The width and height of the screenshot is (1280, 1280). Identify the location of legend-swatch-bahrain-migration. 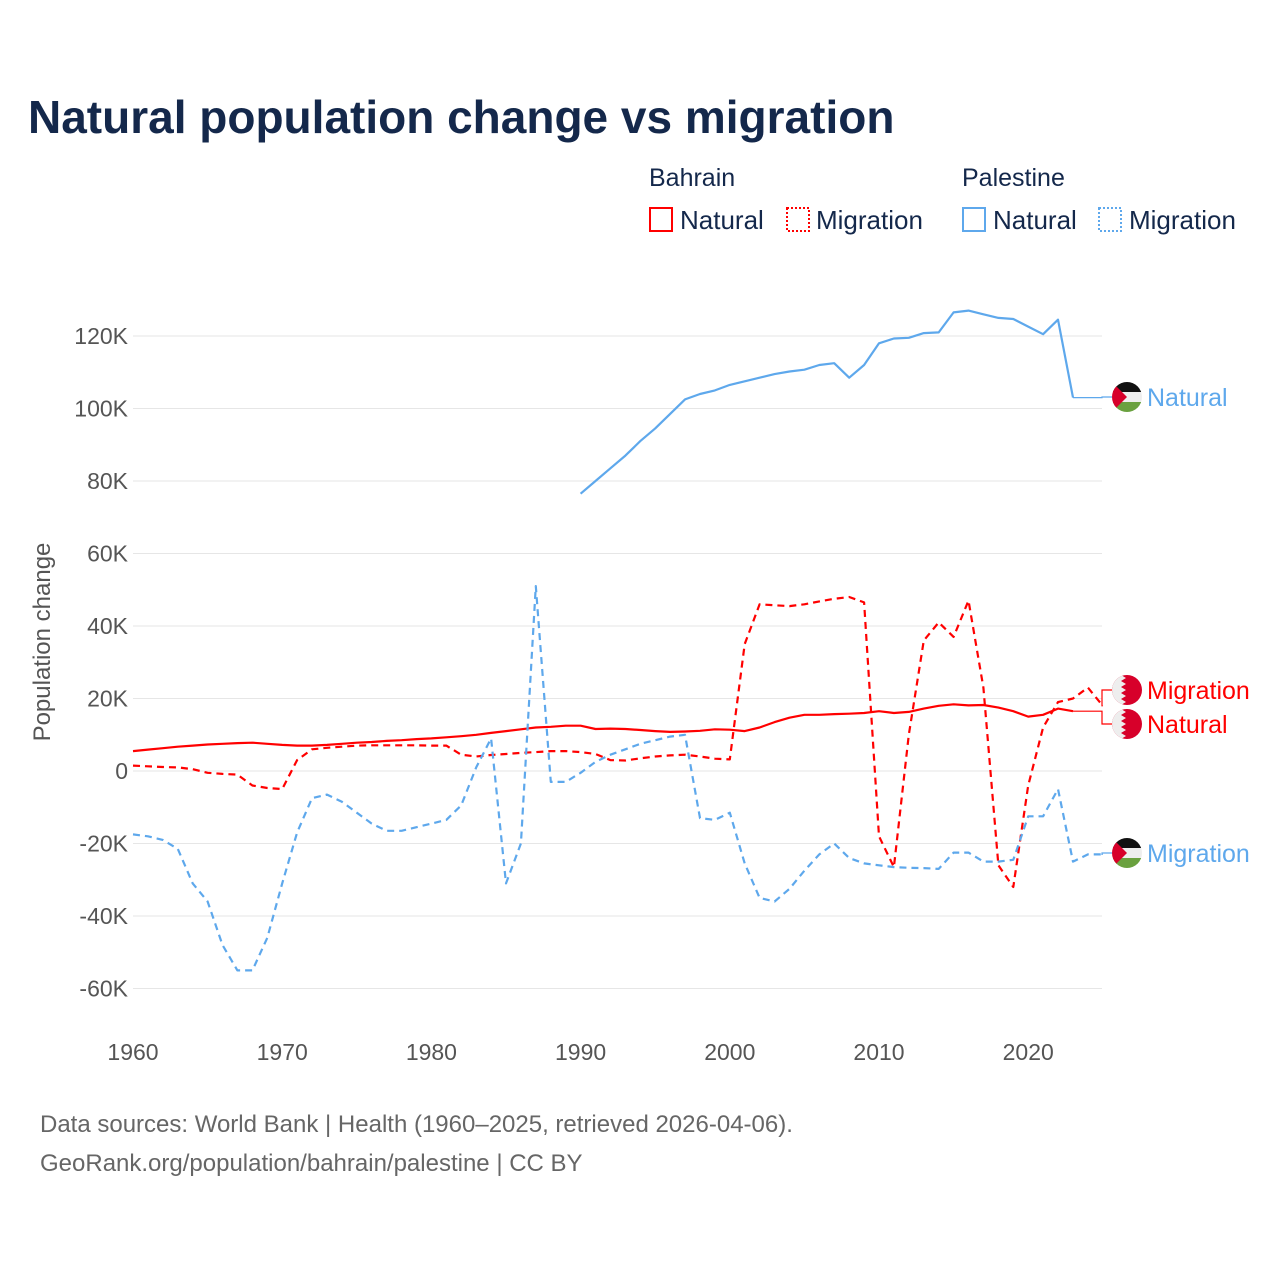
(798, 219).